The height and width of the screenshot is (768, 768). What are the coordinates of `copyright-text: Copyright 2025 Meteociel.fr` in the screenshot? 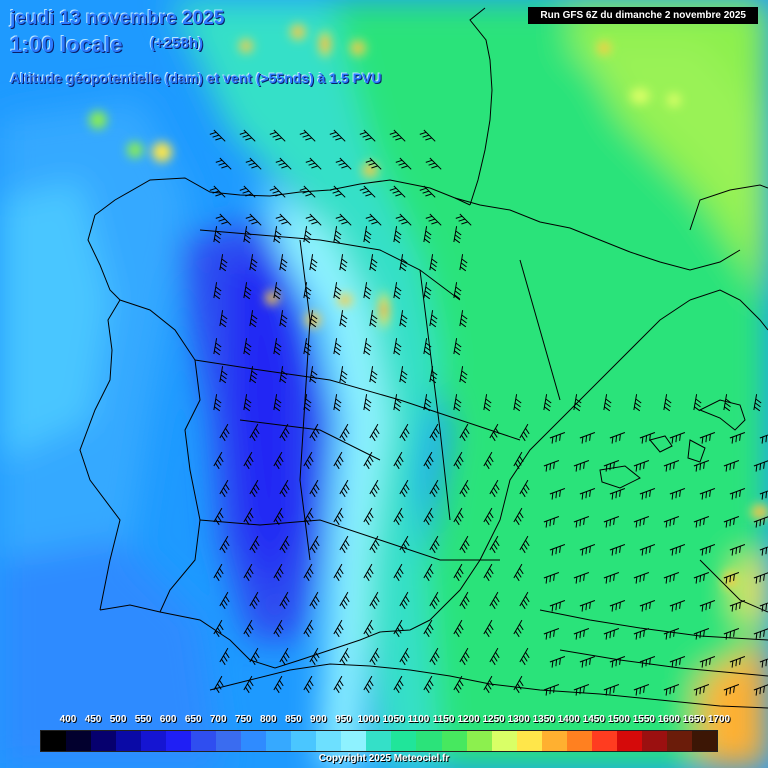 It's located at (384, 758).